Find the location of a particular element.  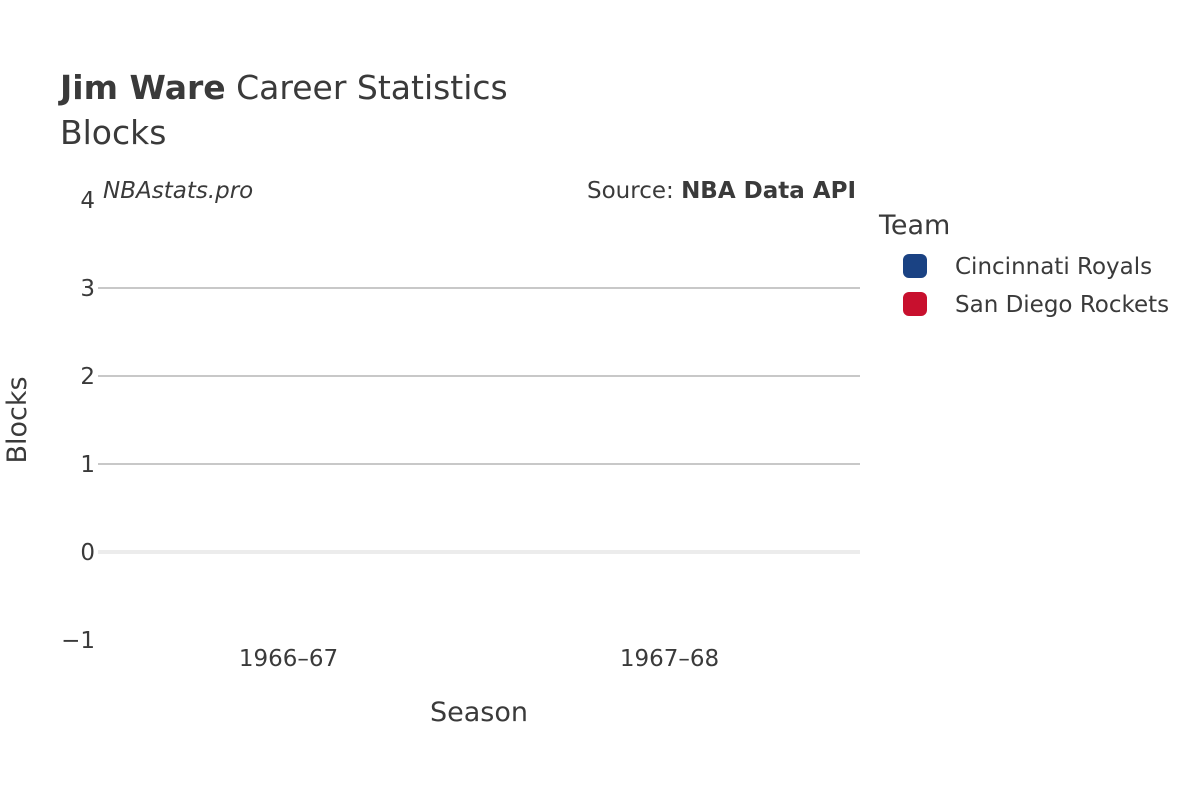

chart-title: Jim Ware Career Statistics is located at coordinates (284, 88).